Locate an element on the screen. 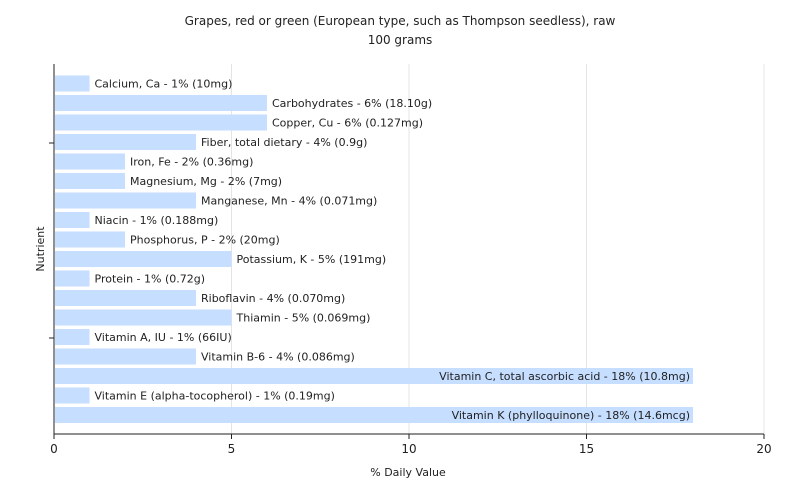  bar-label: Protein - 1% (0.72g) is located at coordinates (150, 279).